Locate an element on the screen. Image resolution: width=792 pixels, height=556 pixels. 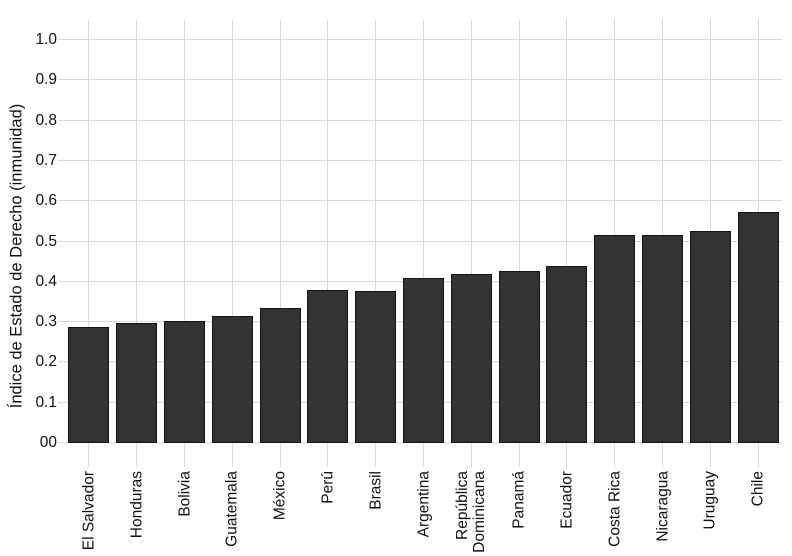
x-tick-label: República Dominicana is located at coordinates (471, 512).